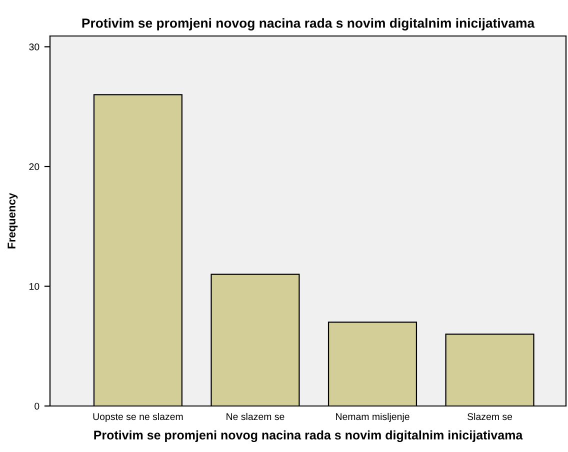 This screenshot has width=568, height=452. I want to click on chart-title: Protivim se promjeni novog nacina rada s novim digitalnim inicijativama, so click(308, 24).